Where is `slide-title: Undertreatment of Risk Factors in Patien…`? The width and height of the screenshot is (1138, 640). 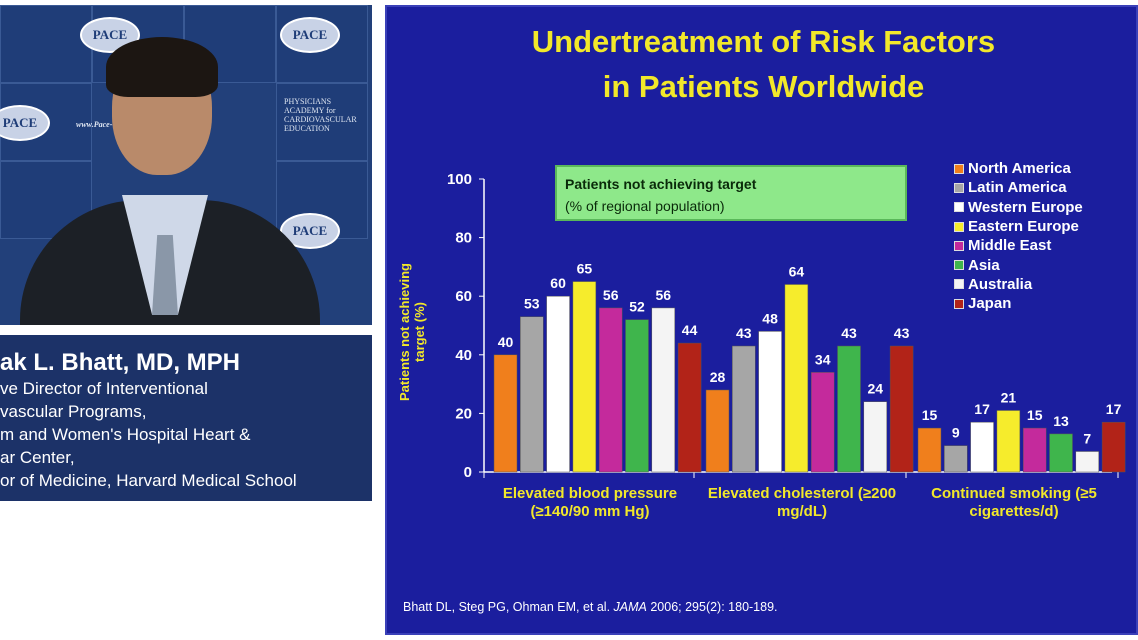 slide-title: Undertreatment of Risk Factors in Patien… is located at coordinates (762, 64).